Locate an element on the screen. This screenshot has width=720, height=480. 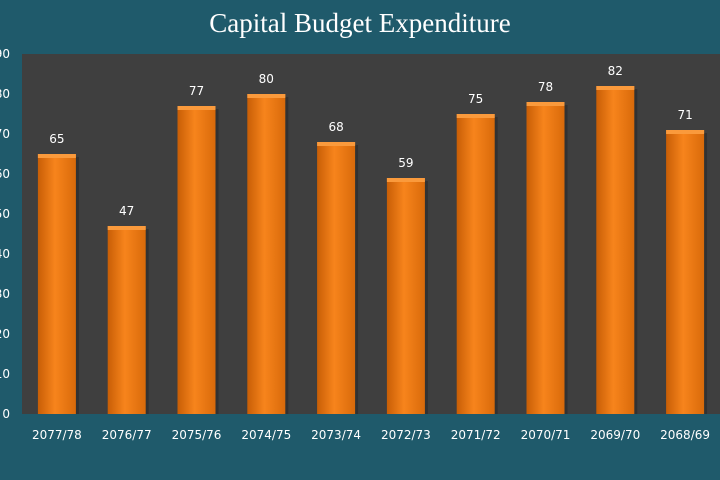
data-label: 82 is located at coordinates (615, 71).